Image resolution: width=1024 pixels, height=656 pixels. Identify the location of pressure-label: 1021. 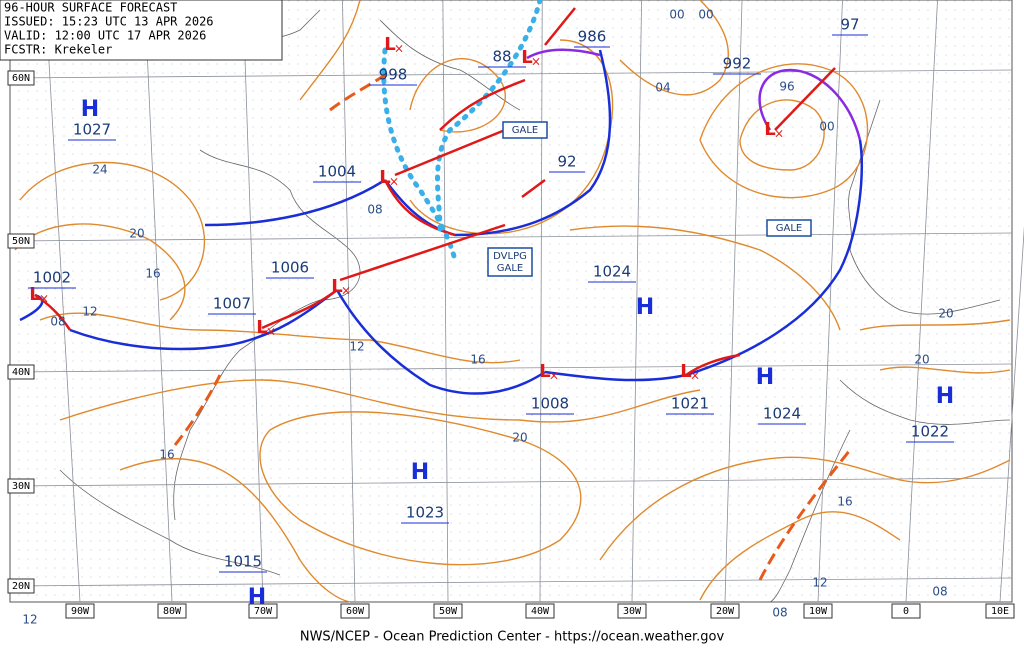
(690, 404).